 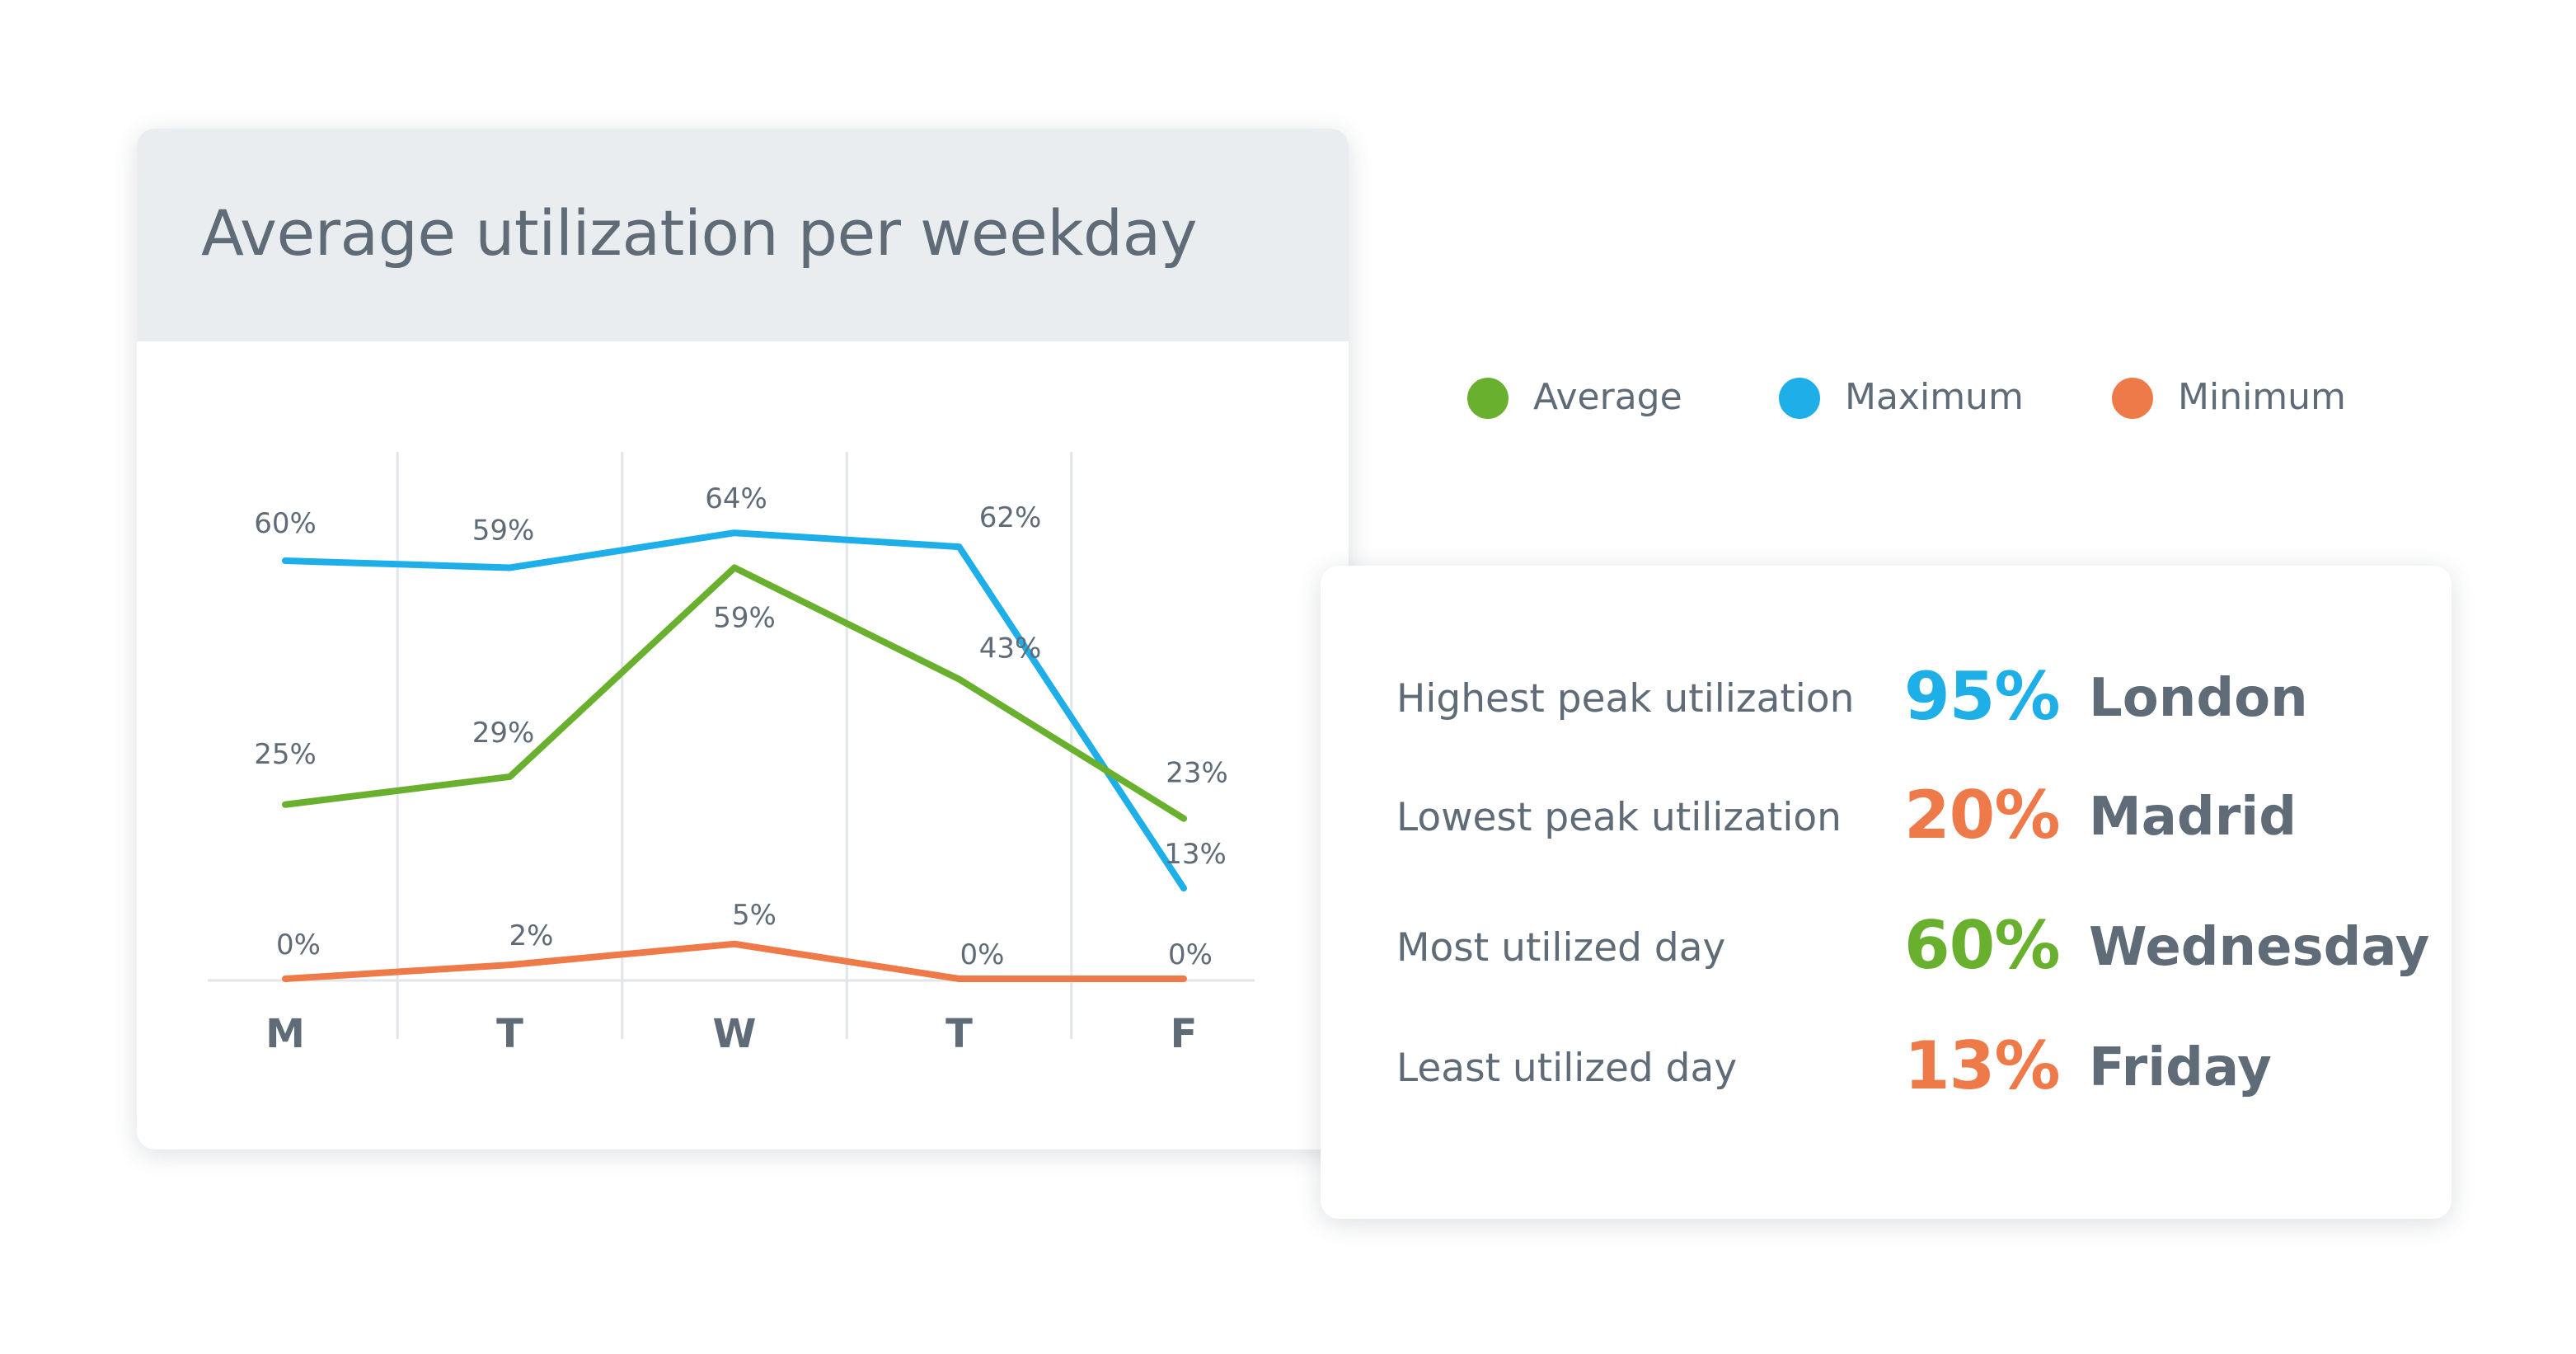 What do you see at coordinates (1887, 818) in the screenshot?
I see `stat-row-lowest-peak: Lowest peak utilization 20% Madrid` at bounding box center [1887, 818].